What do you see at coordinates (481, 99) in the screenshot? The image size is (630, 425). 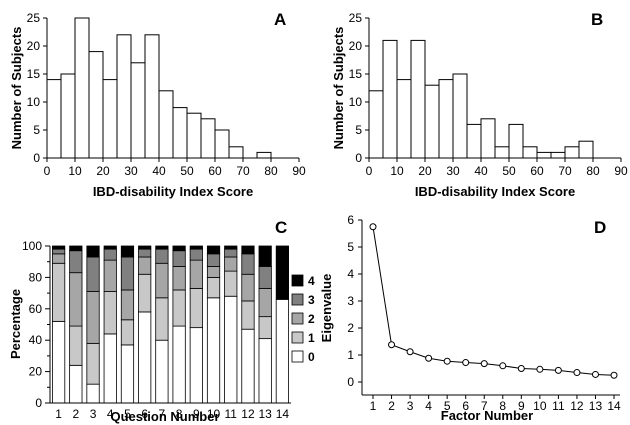 I see `panel-b-bars` at bounding box center [481, 99].